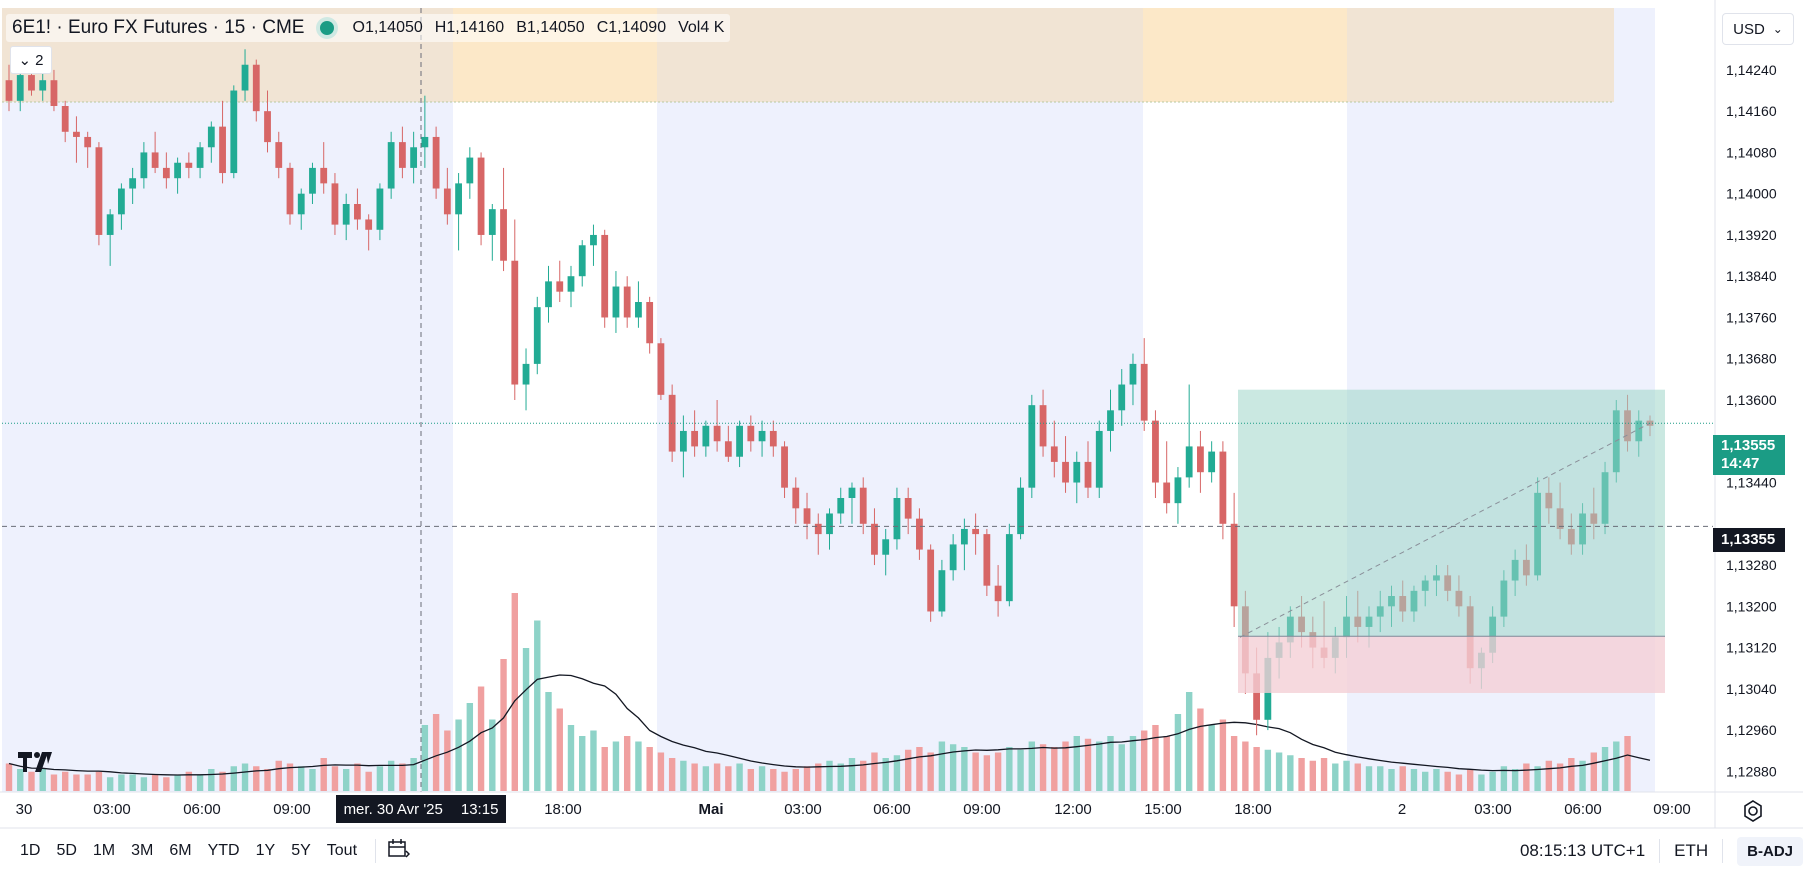 The image size is (1803, 874). I want to click on crosshair-date: mer. 30 Avr '25, so click(393, 809).